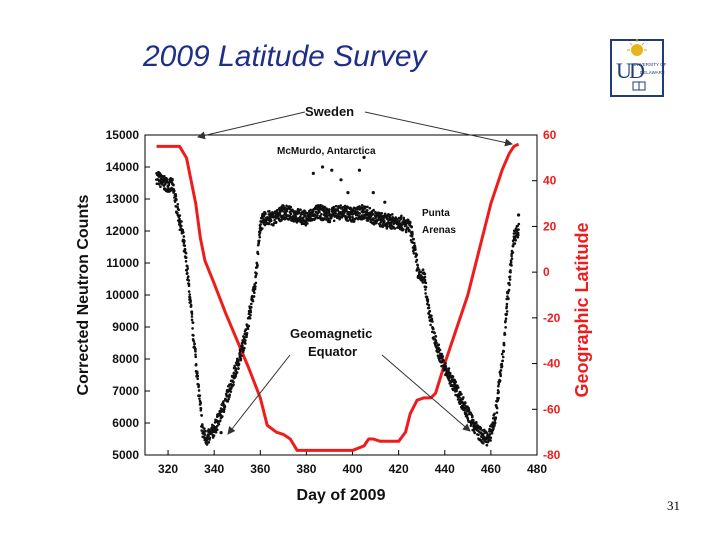 This screenshot has height=540, width=720. I want to click on y-tick-label: 15000, so click(123, 135).